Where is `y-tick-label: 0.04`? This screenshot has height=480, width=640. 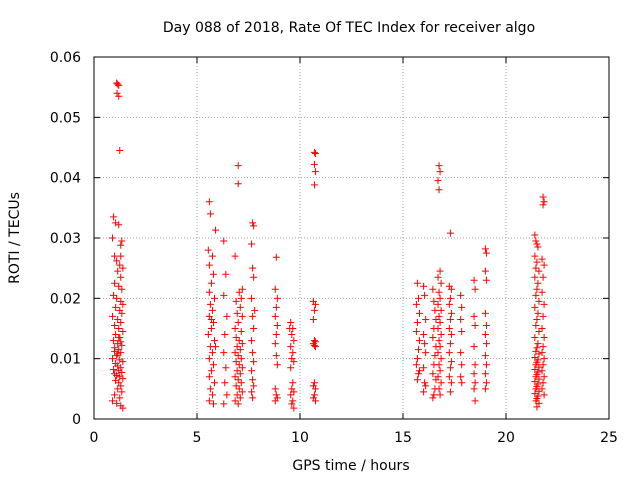
y-tick-label: 0.04 is located at coordinates (65, 179).